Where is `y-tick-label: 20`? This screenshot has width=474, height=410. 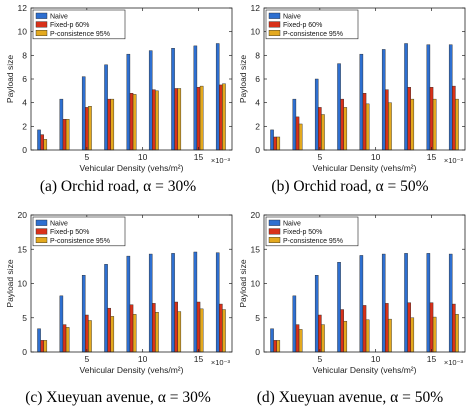
y-tick-label: 20 is located at coordinates (256, 215).